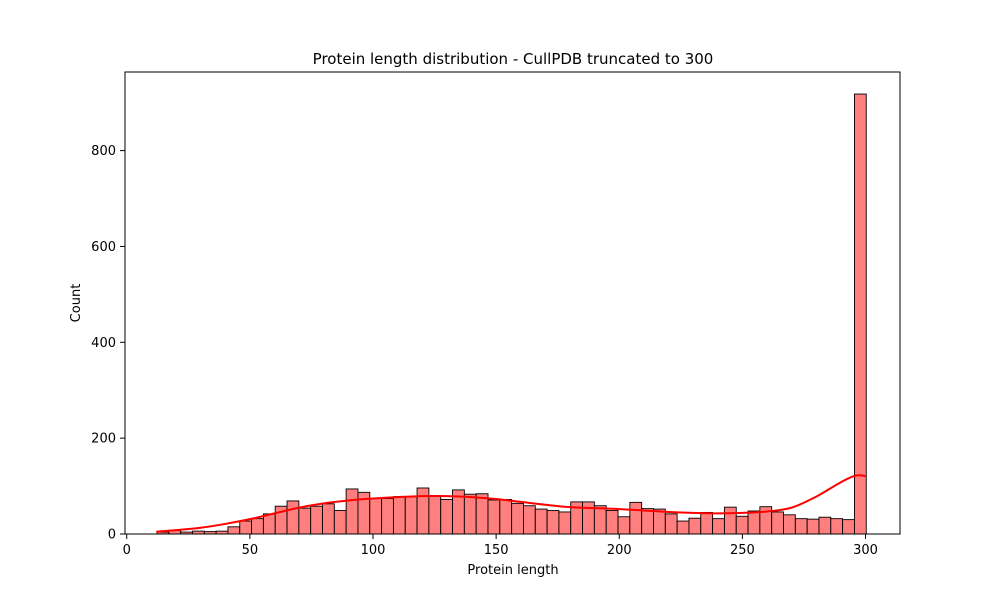  I want to click on y-axis-ticks: 0 200 400 600 800, so click(108, 343).